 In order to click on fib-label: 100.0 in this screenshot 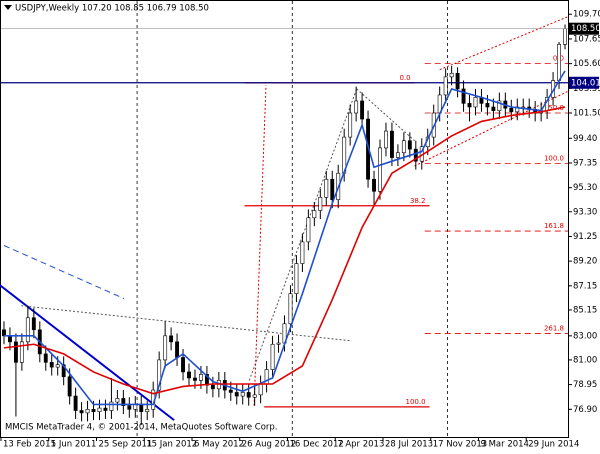, I will do `click(554, 159)`.